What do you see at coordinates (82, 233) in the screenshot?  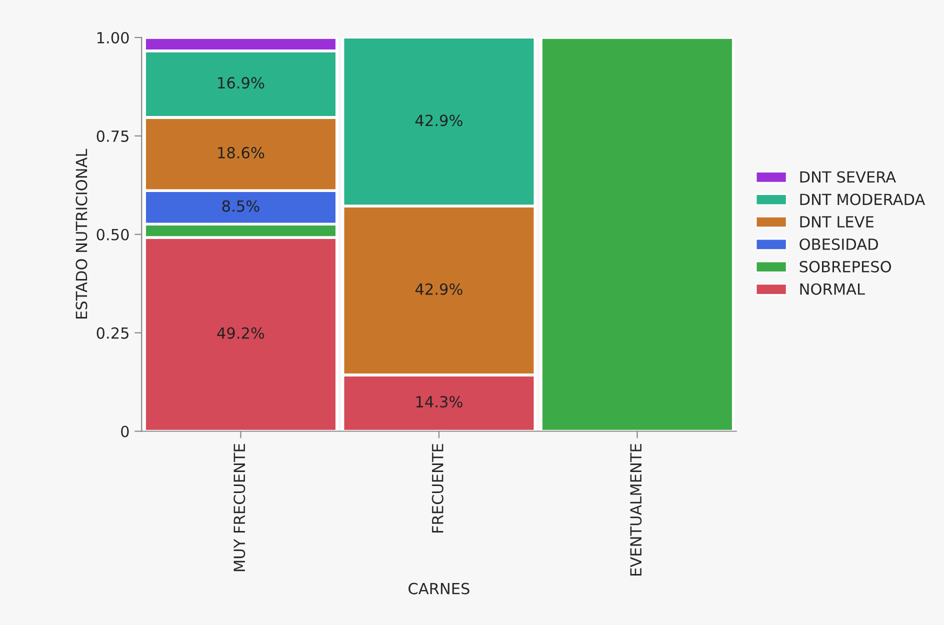 I see `y-axis-title: ESTADO NUTRICIONAL` at bounding box center [82, 233].